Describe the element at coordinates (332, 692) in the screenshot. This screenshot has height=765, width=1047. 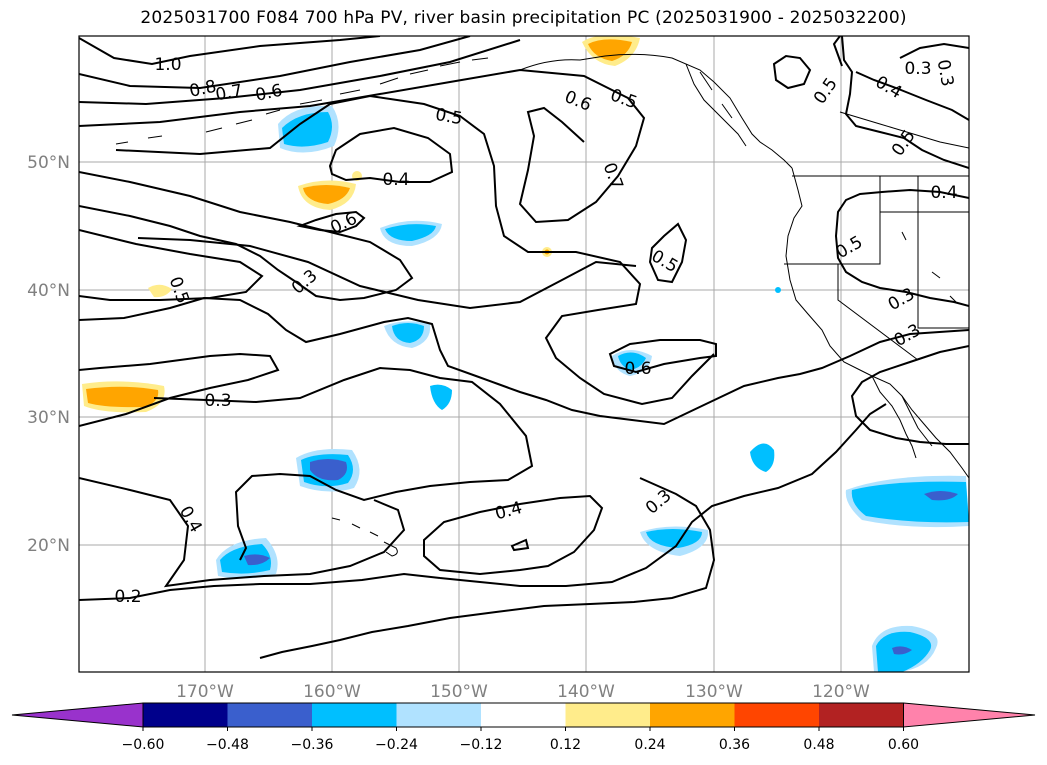
I see `lon-label: 160°W` at that location.